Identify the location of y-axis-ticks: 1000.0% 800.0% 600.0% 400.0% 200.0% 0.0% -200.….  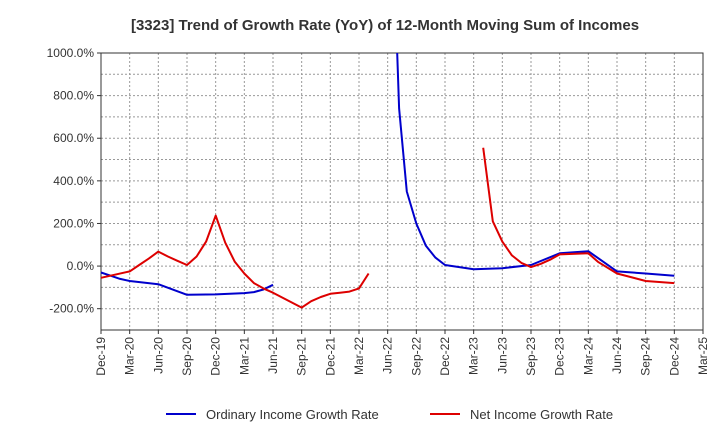
(74, 181).